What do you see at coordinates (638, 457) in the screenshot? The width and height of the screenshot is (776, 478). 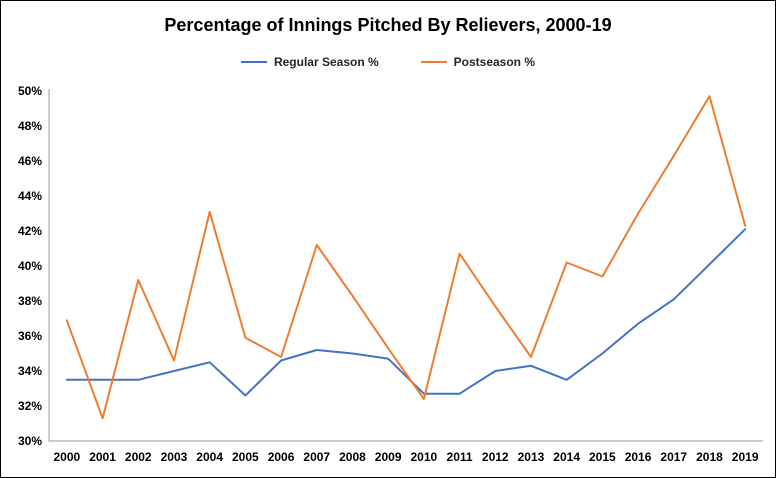 I see `x-axis-tick-label: 2016` at bounding box center [638, 457].